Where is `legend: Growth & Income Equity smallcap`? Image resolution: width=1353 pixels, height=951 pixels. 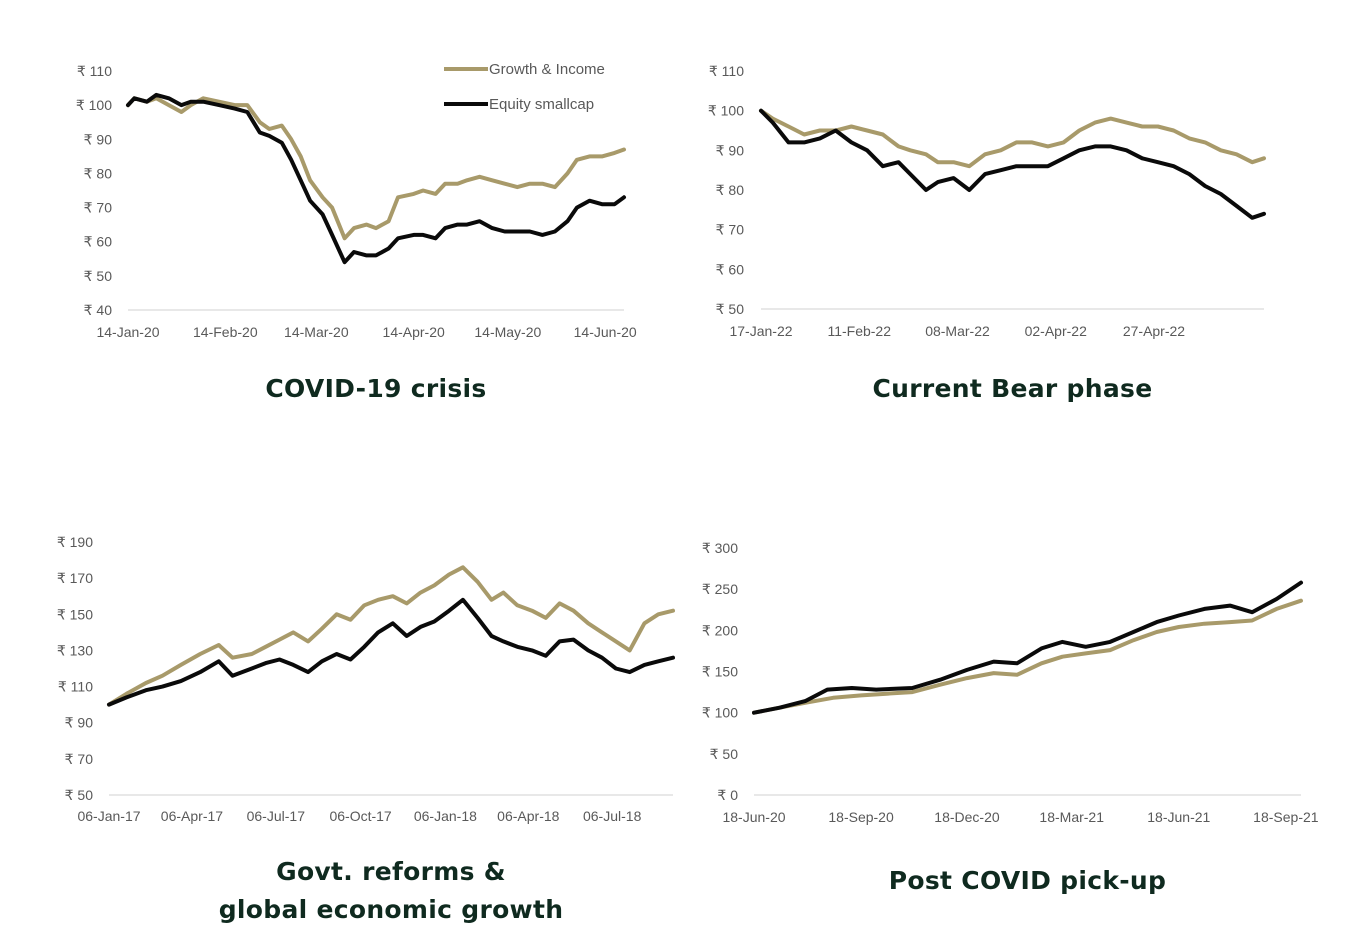
legend: Growth & Income Equity smallcap is located at coordinates (524, 87).